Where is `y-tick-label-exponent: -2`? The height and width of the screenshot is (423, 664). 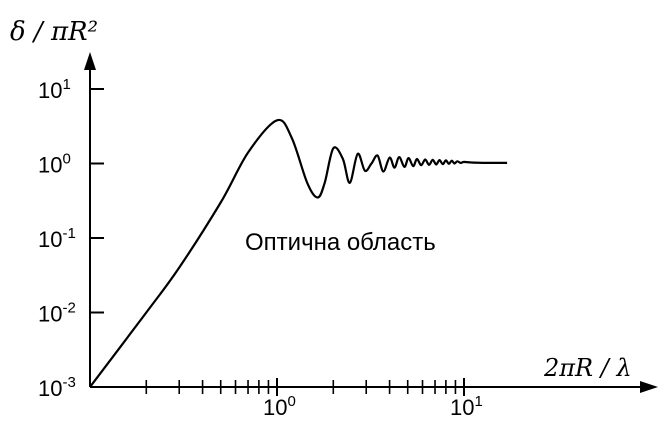
y-tick-label-exponent: -2 is located at coordinates (68, 308).